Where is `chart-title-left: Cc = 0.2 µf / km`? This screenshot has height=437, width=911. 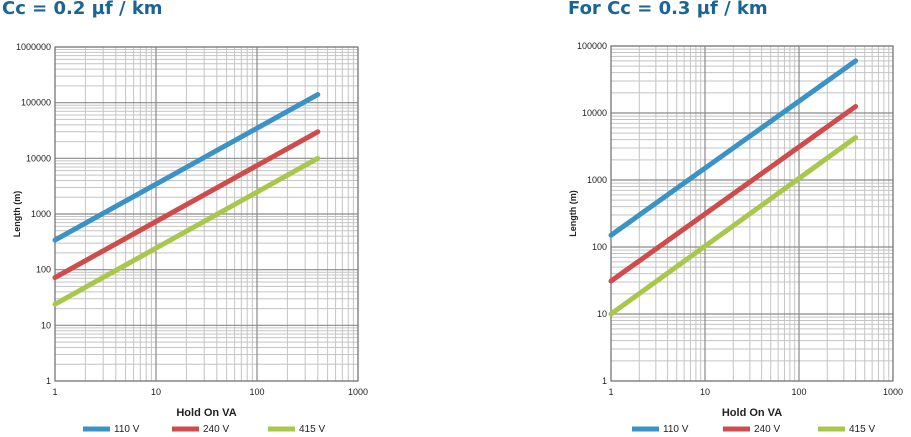 chart-title-left: Cc = 0.2 µf / km is located at coordinates (82, 9).